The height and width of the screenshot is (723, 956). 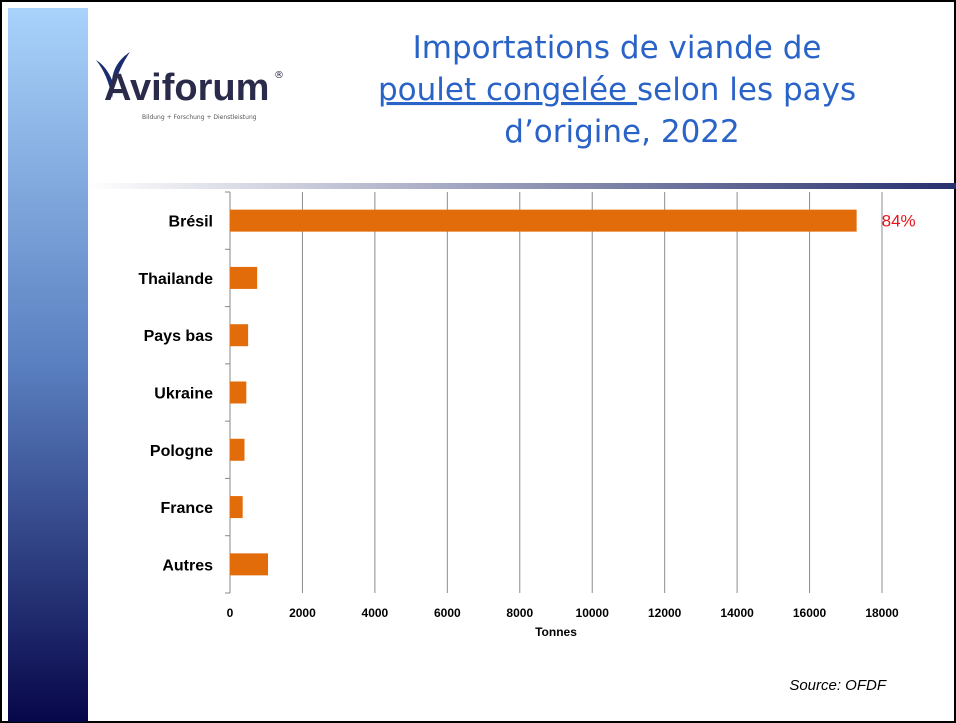 I want to click on side-strip, so click(x=48, y=365).